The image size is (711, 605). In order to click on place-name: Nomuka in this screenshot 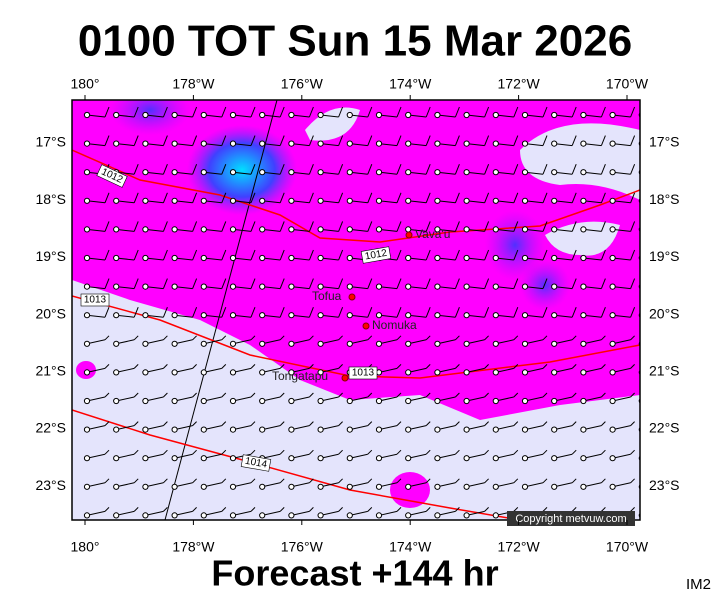, I will do `click(394, 325)`.